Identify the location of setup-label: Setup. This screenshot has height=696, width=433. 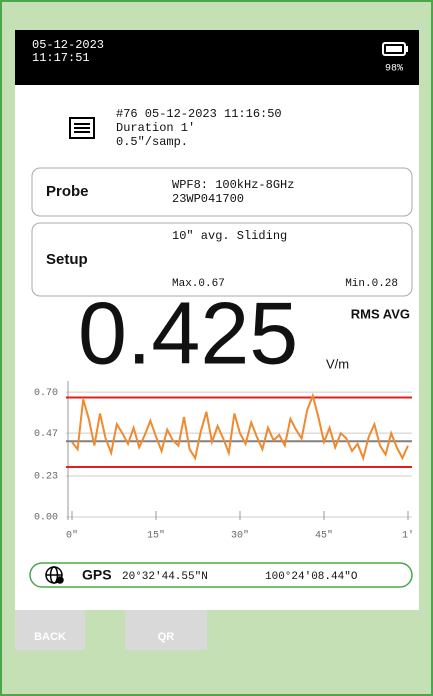
(67, 259).